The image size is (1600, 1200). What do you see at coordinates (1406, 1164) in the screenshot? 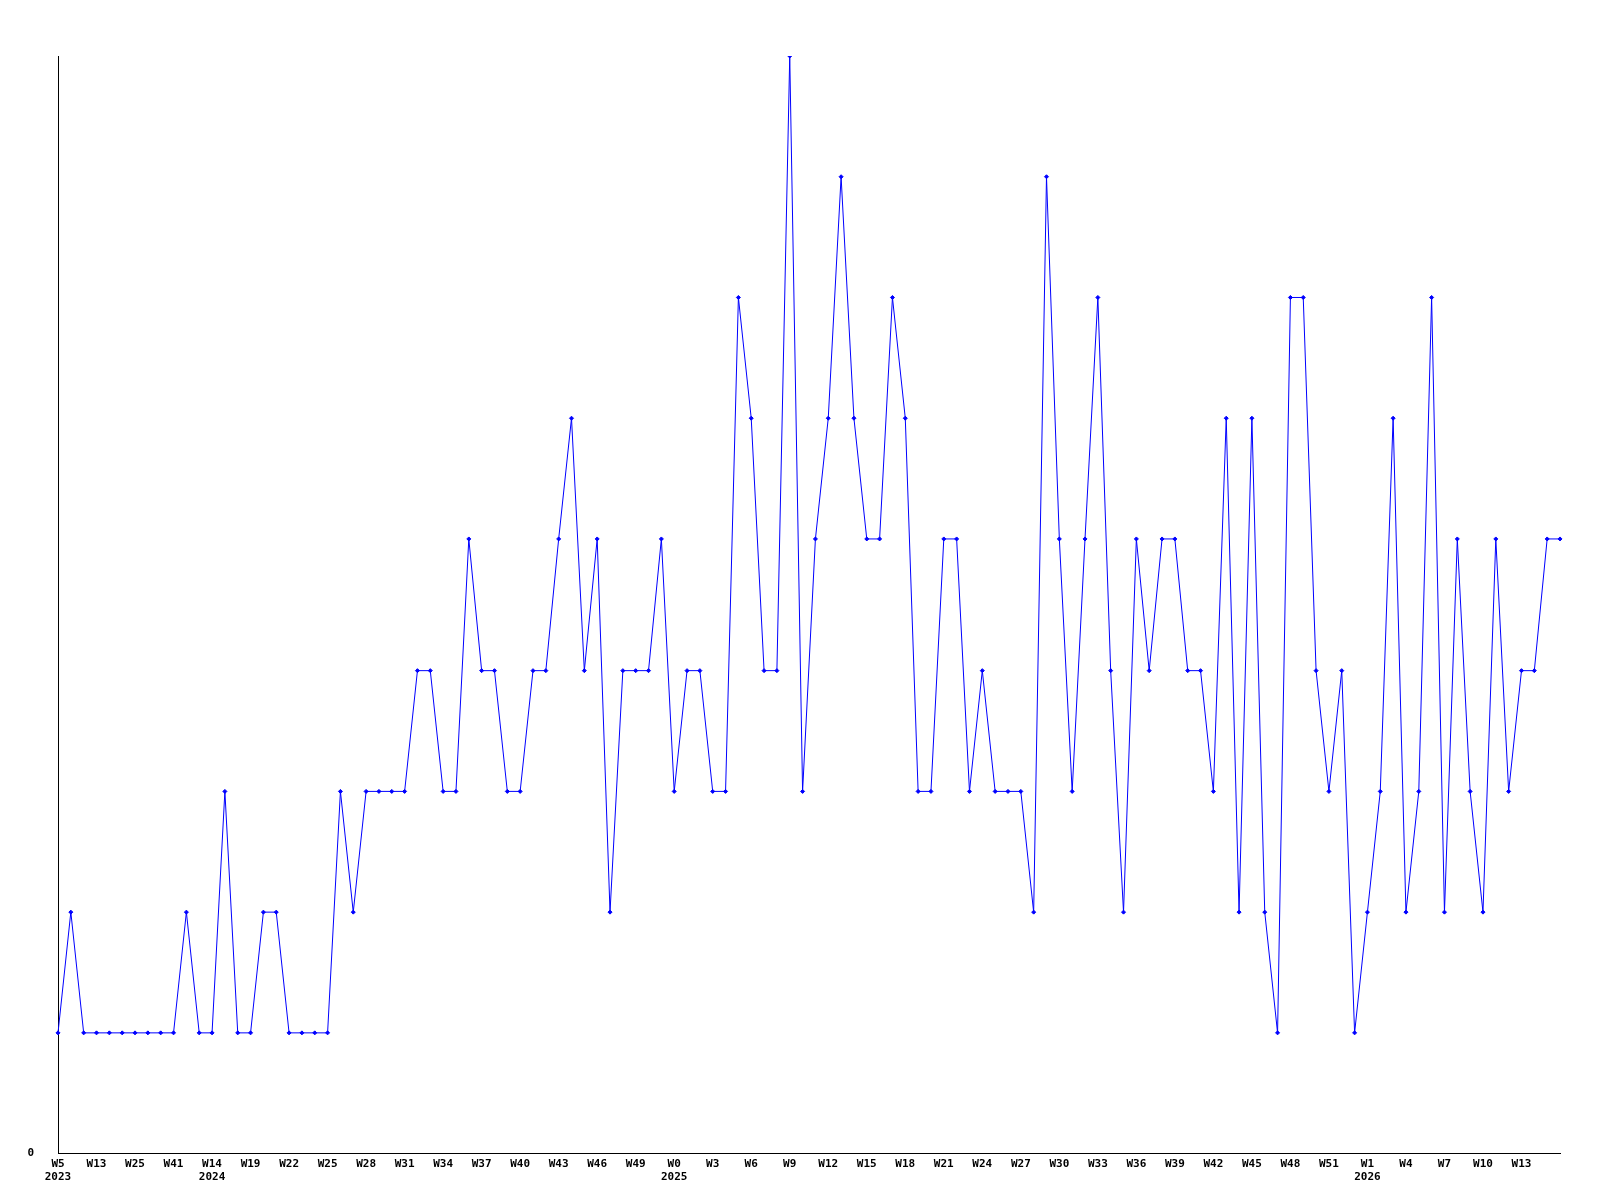
I see `x-tick-label: W4` at bounding box center [1406, 1164].